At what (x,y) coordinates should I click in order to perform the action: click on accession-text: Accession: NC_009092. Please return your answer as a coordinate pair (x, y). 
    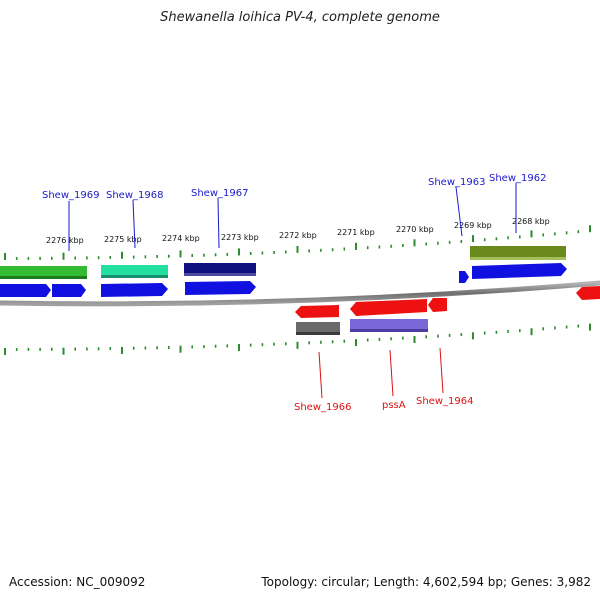
    Looking at the image, I should click on (77, 582).